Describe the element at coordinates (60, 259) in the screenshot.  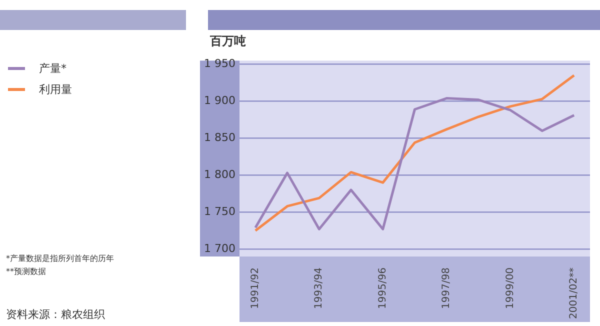
I see `text: *产量数据是指所列首年的历年` at that location.